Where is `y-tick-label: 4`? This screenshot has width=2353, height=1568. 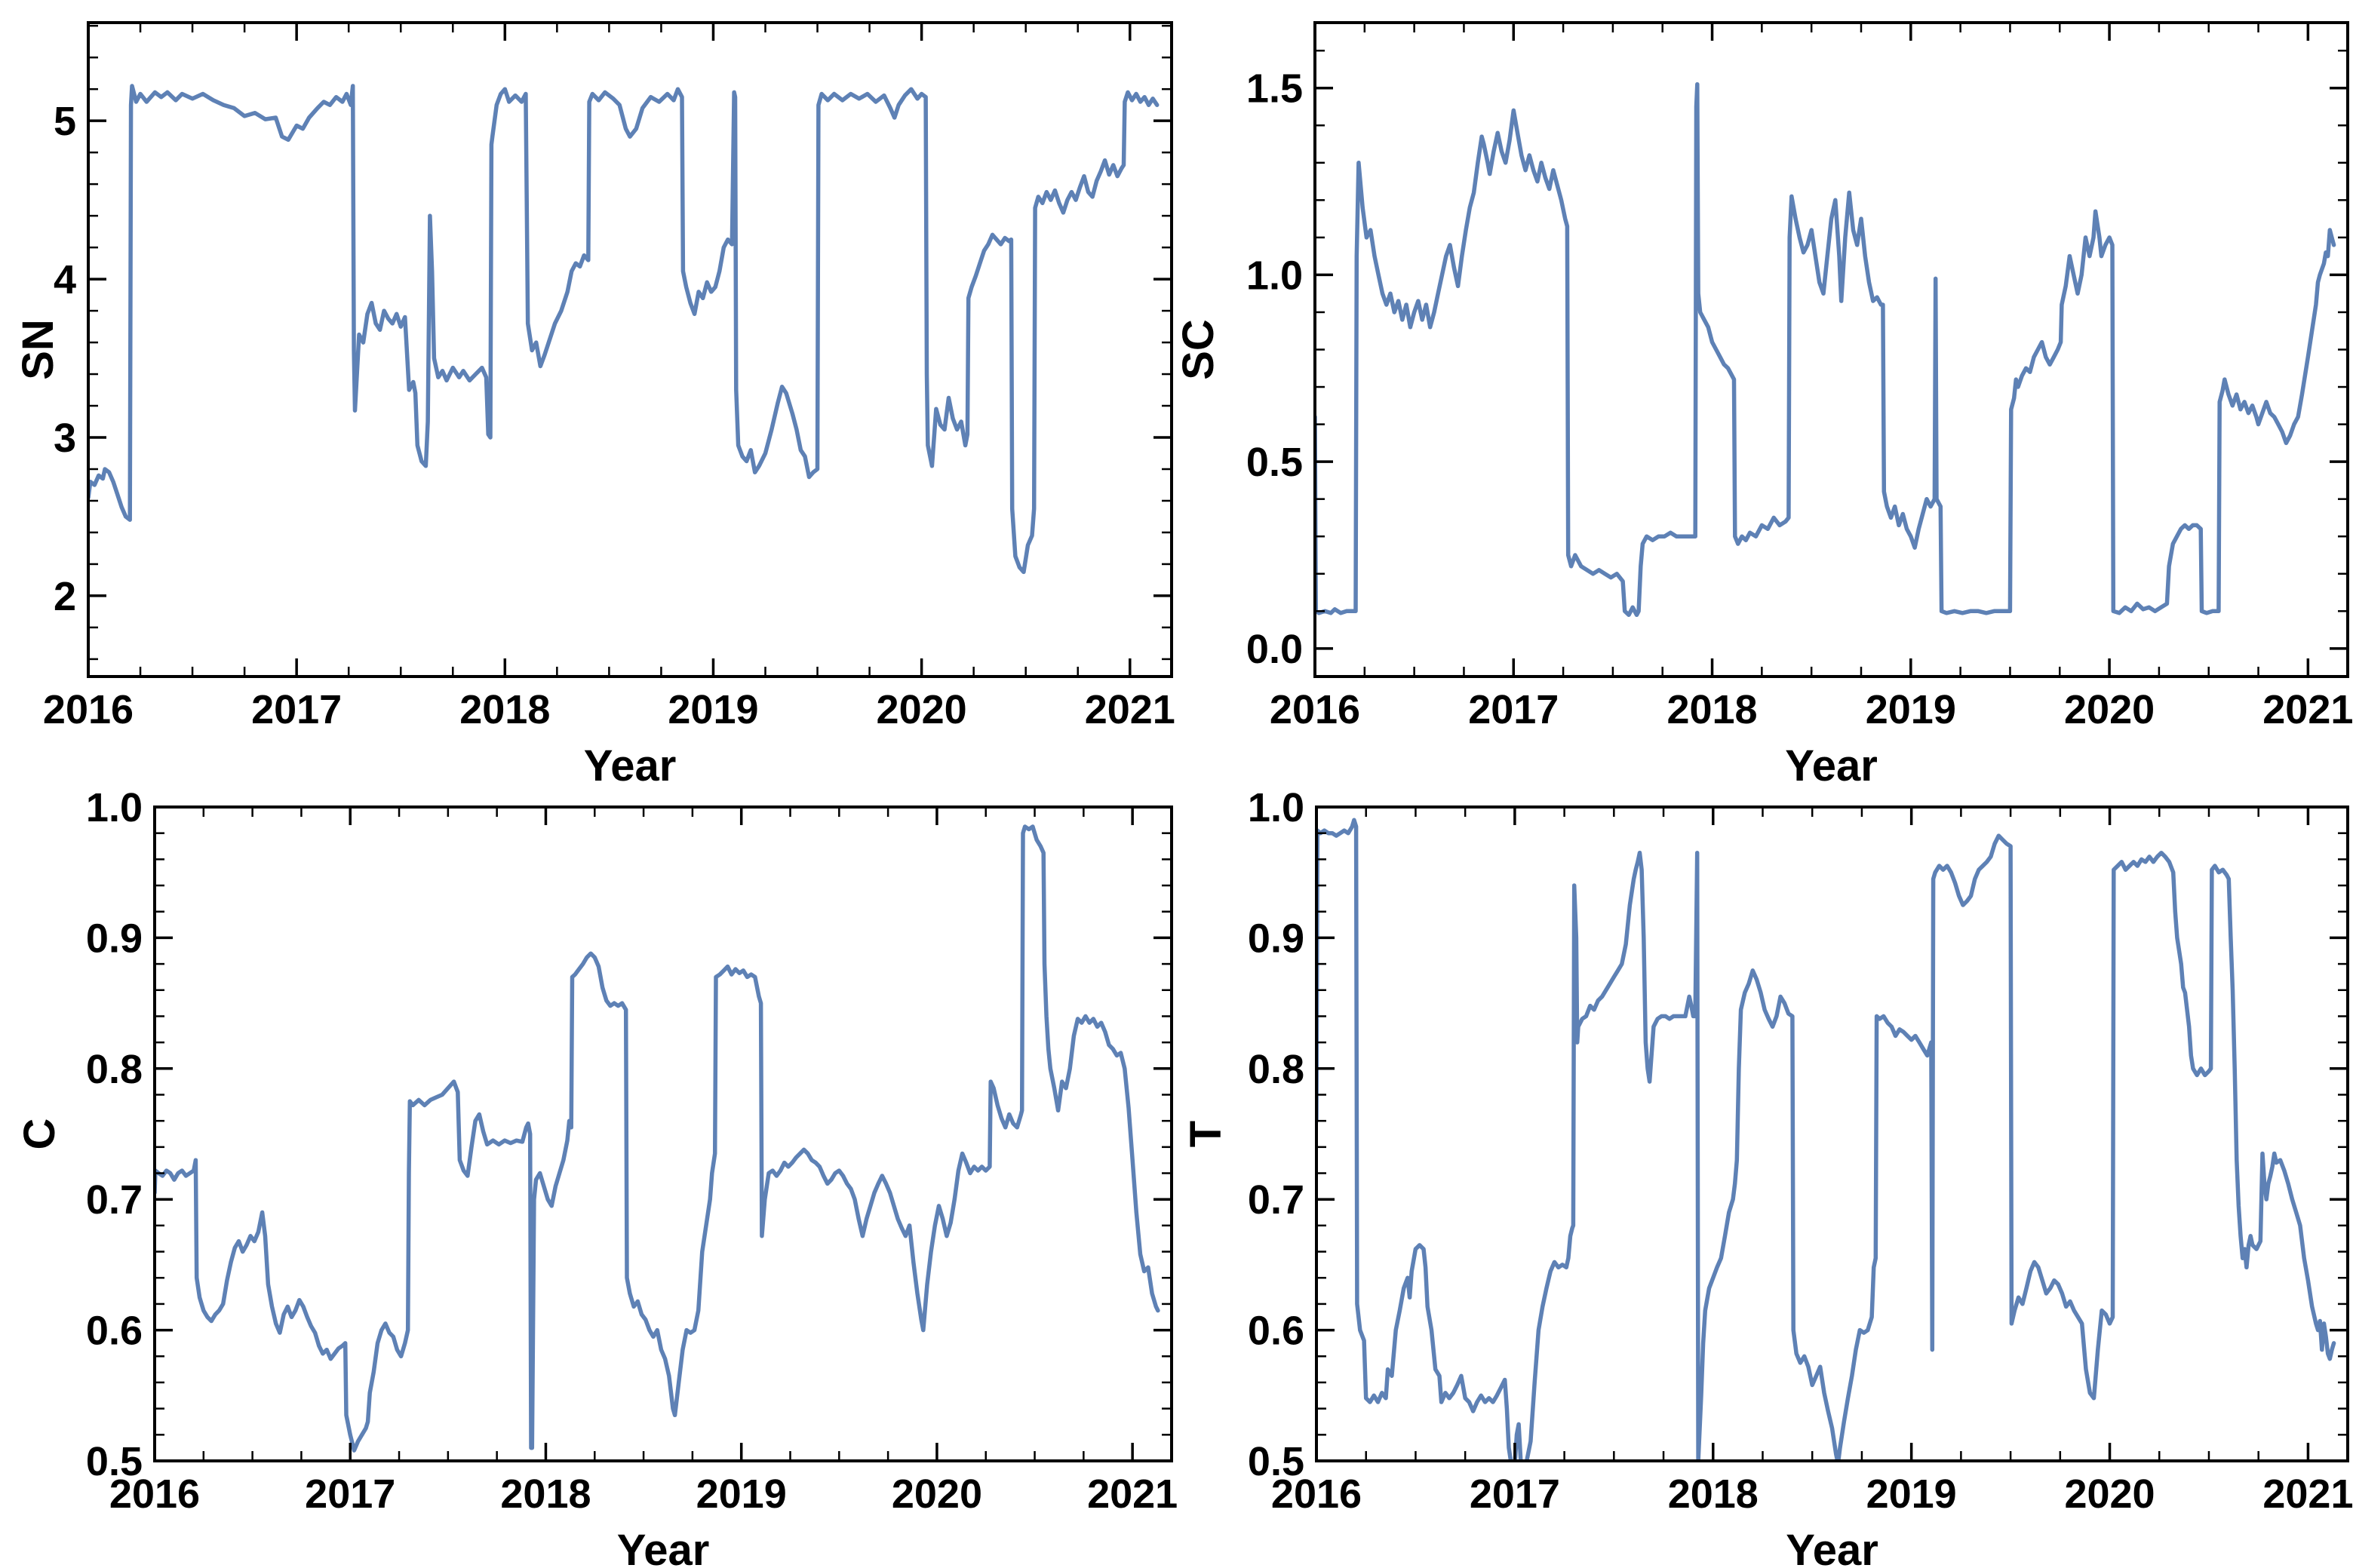
y-tick-label: 4 is located at coordinates (65, 280).